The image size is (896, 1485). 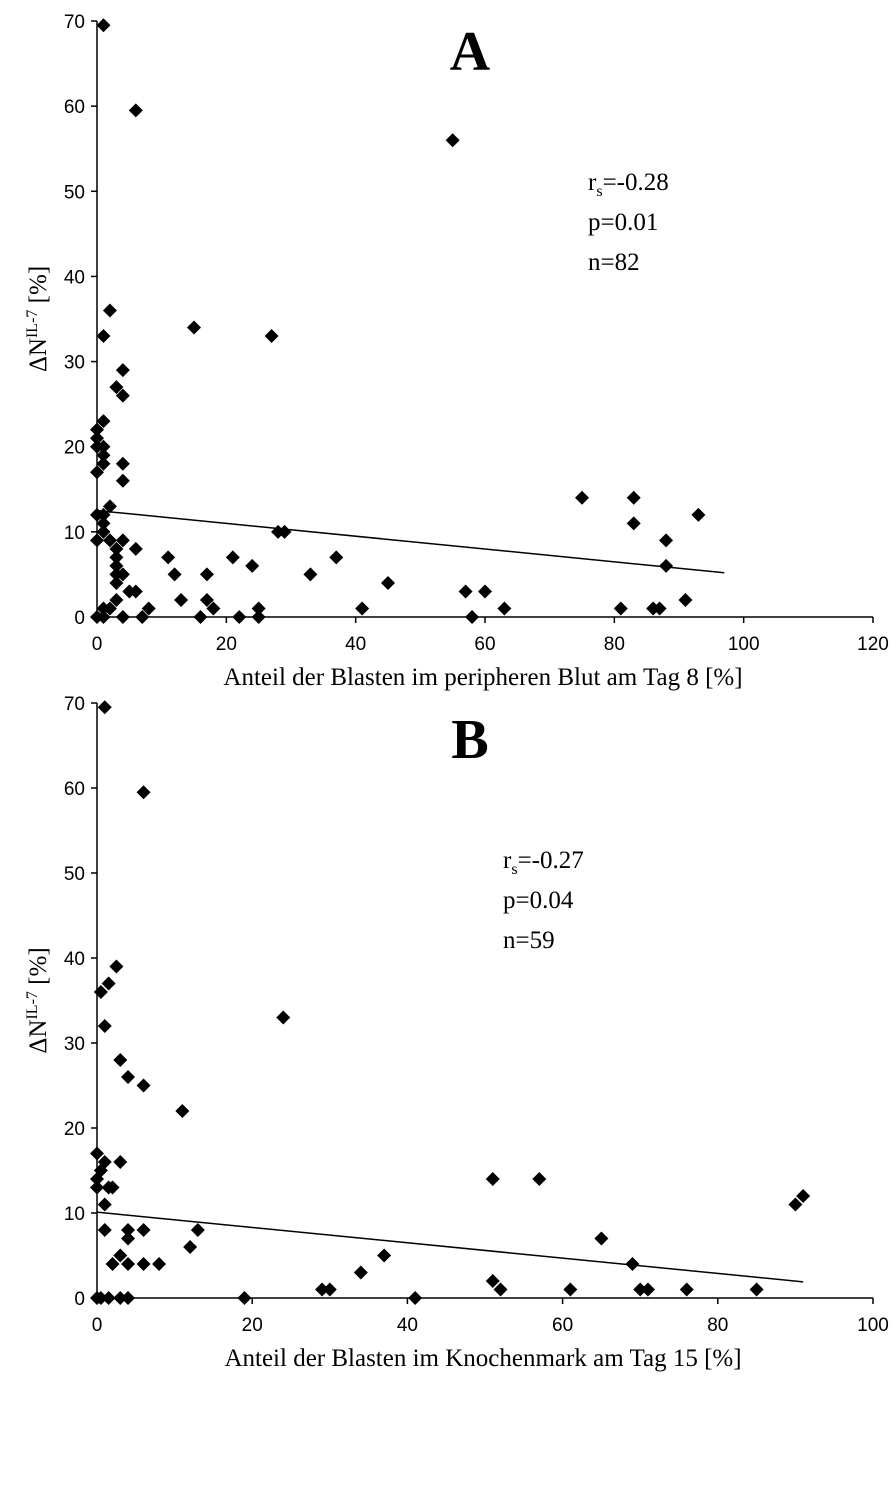 What do you see at coordinates (74, 192) in the screenshot?
I see `y-tick-label: 50` at bounding box center [74, 192].